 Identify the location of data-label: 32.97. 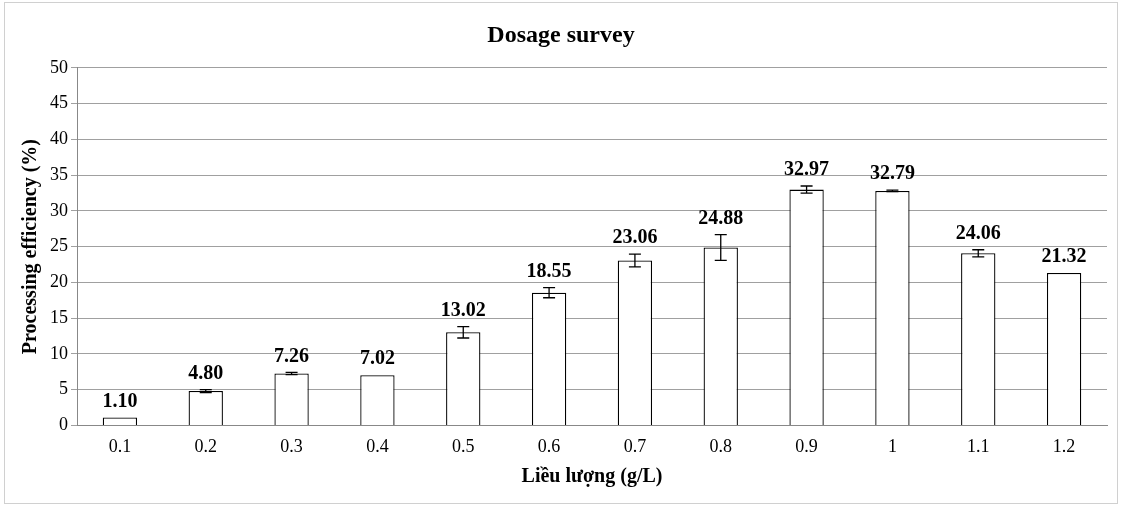
(807, 168).